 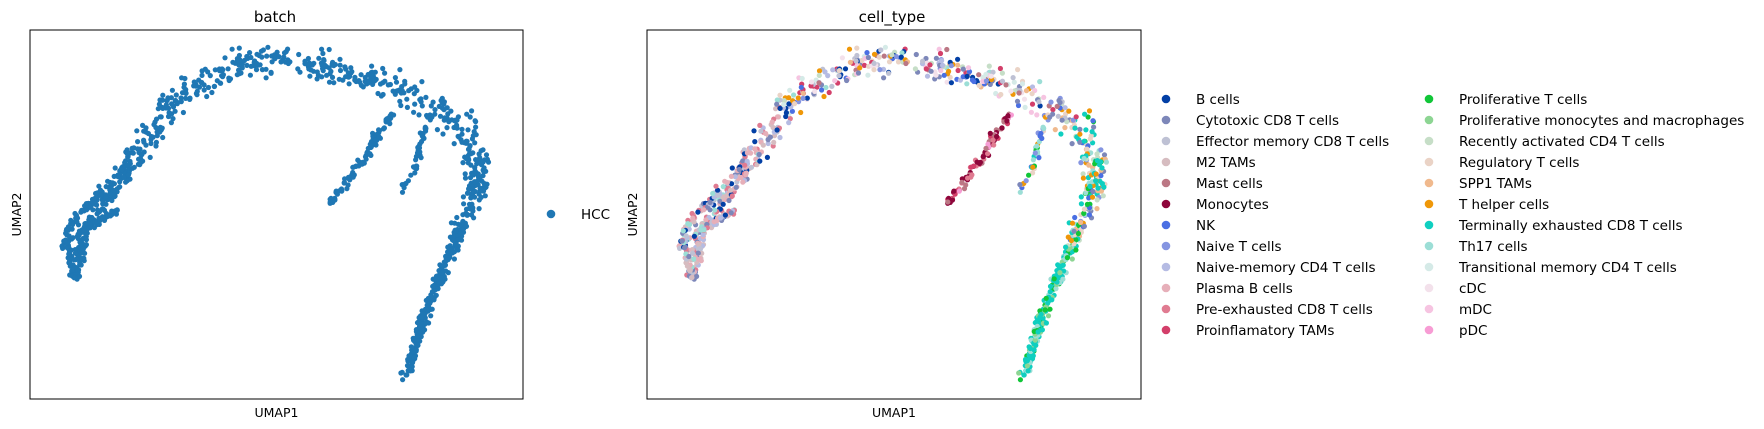 I want to click on panel-batch-title: batch, so click(x=275, y=17).